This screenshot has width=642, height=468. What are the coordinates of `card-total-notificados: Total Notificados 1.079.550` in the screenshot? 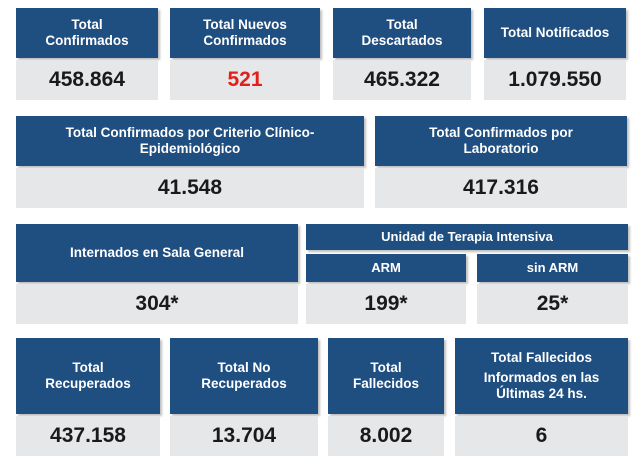 It's located at (555, 54).